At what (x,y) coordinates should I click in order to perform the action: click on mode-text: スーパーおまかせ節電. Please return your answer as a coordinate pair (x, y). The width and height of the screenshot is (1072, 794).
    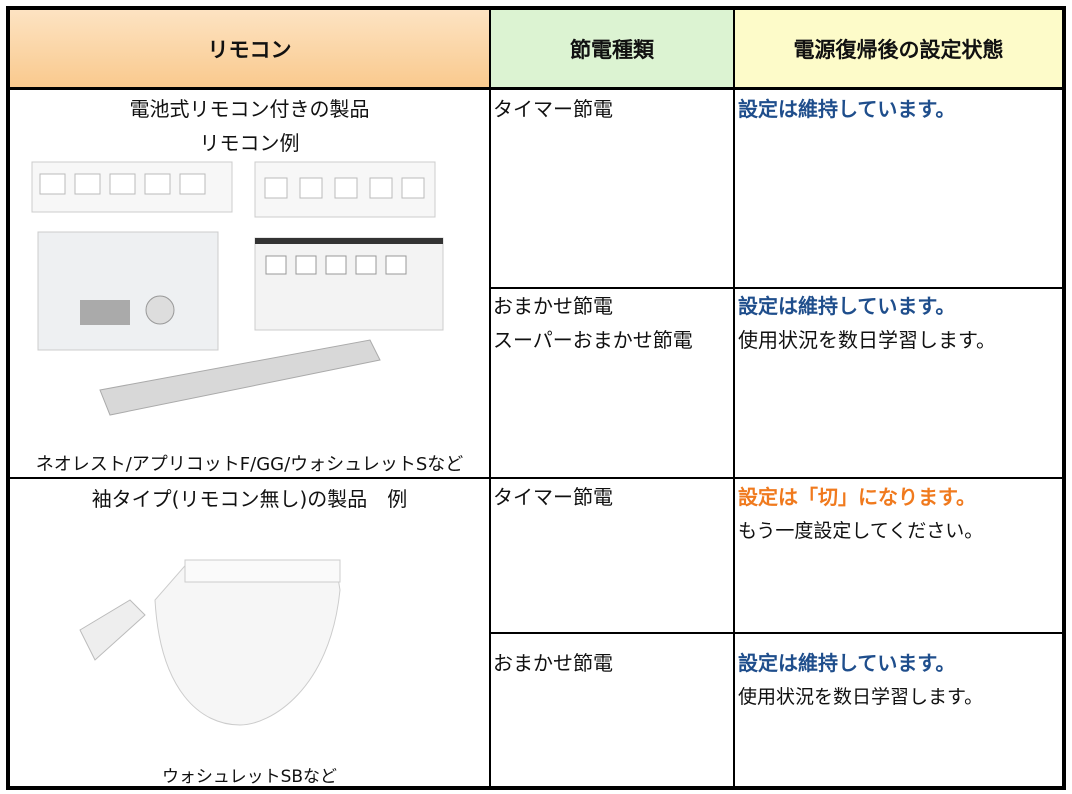
    Looking at the image, I should click on (593, 340).